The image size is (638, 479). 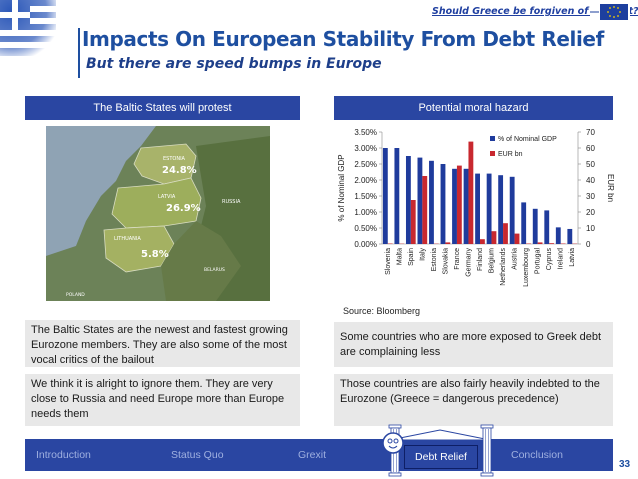 I want to click on legend-swatch-gdp, so click(x=492, y=138).